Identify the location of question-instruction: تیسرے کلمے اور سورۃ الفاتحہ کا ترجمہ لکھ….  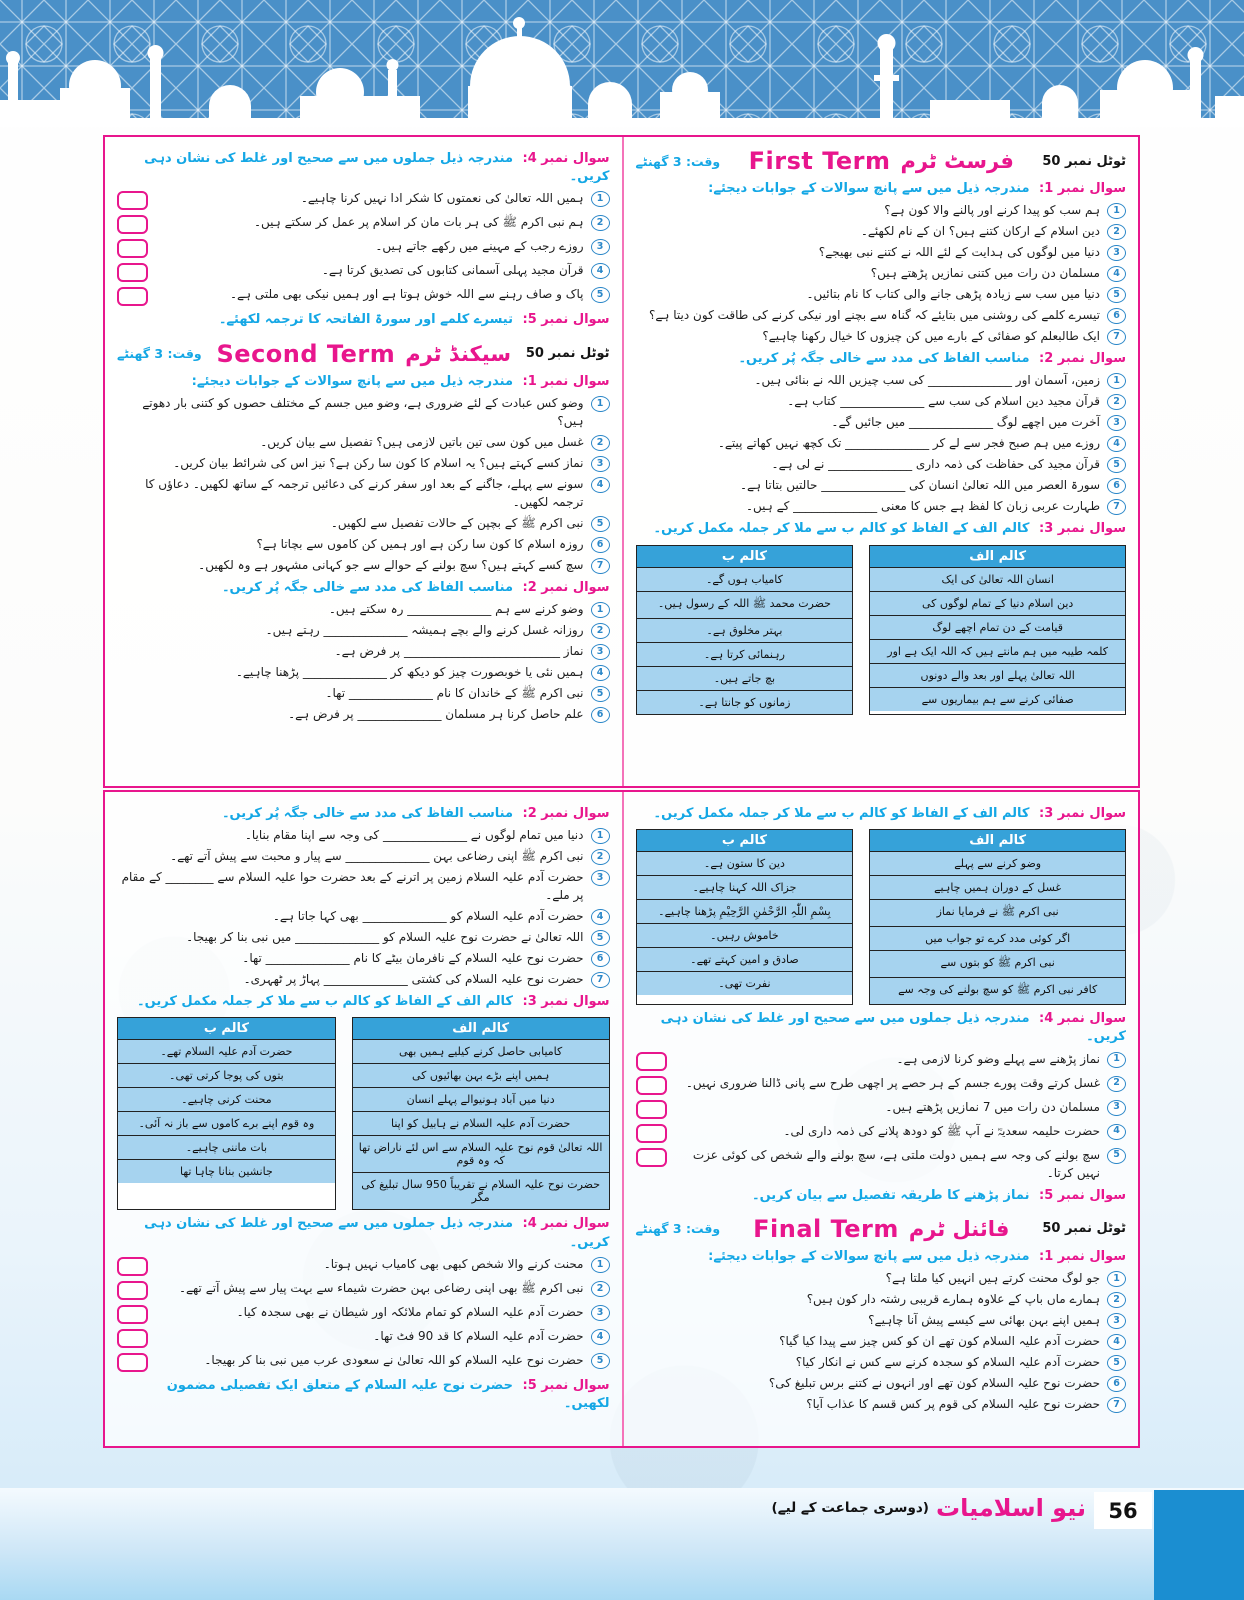
(365, 320).